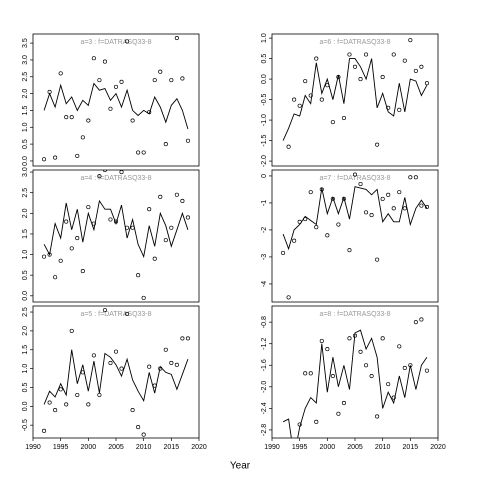 The height and width of the screenshot is (485, 480). I want to click on panel-title: a=6 : f=DATRASQ33-8, so click(354, 42).